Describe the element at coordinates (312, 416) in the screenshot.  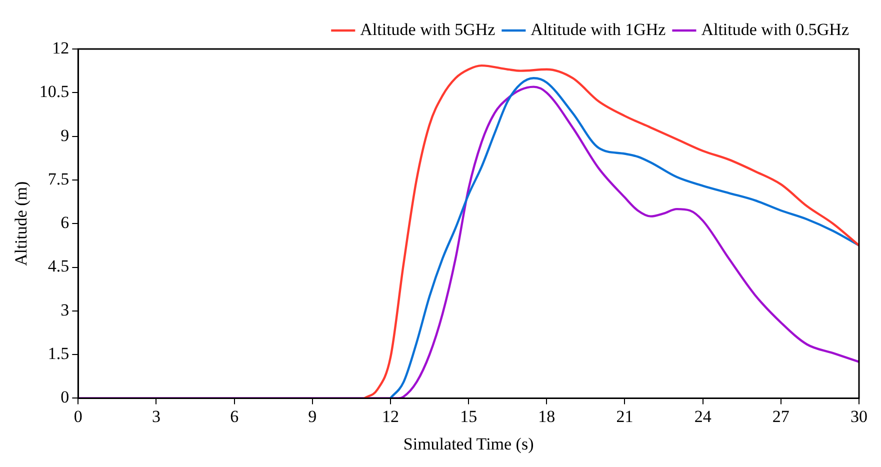
I see `x-tick-label: 9` at that location.